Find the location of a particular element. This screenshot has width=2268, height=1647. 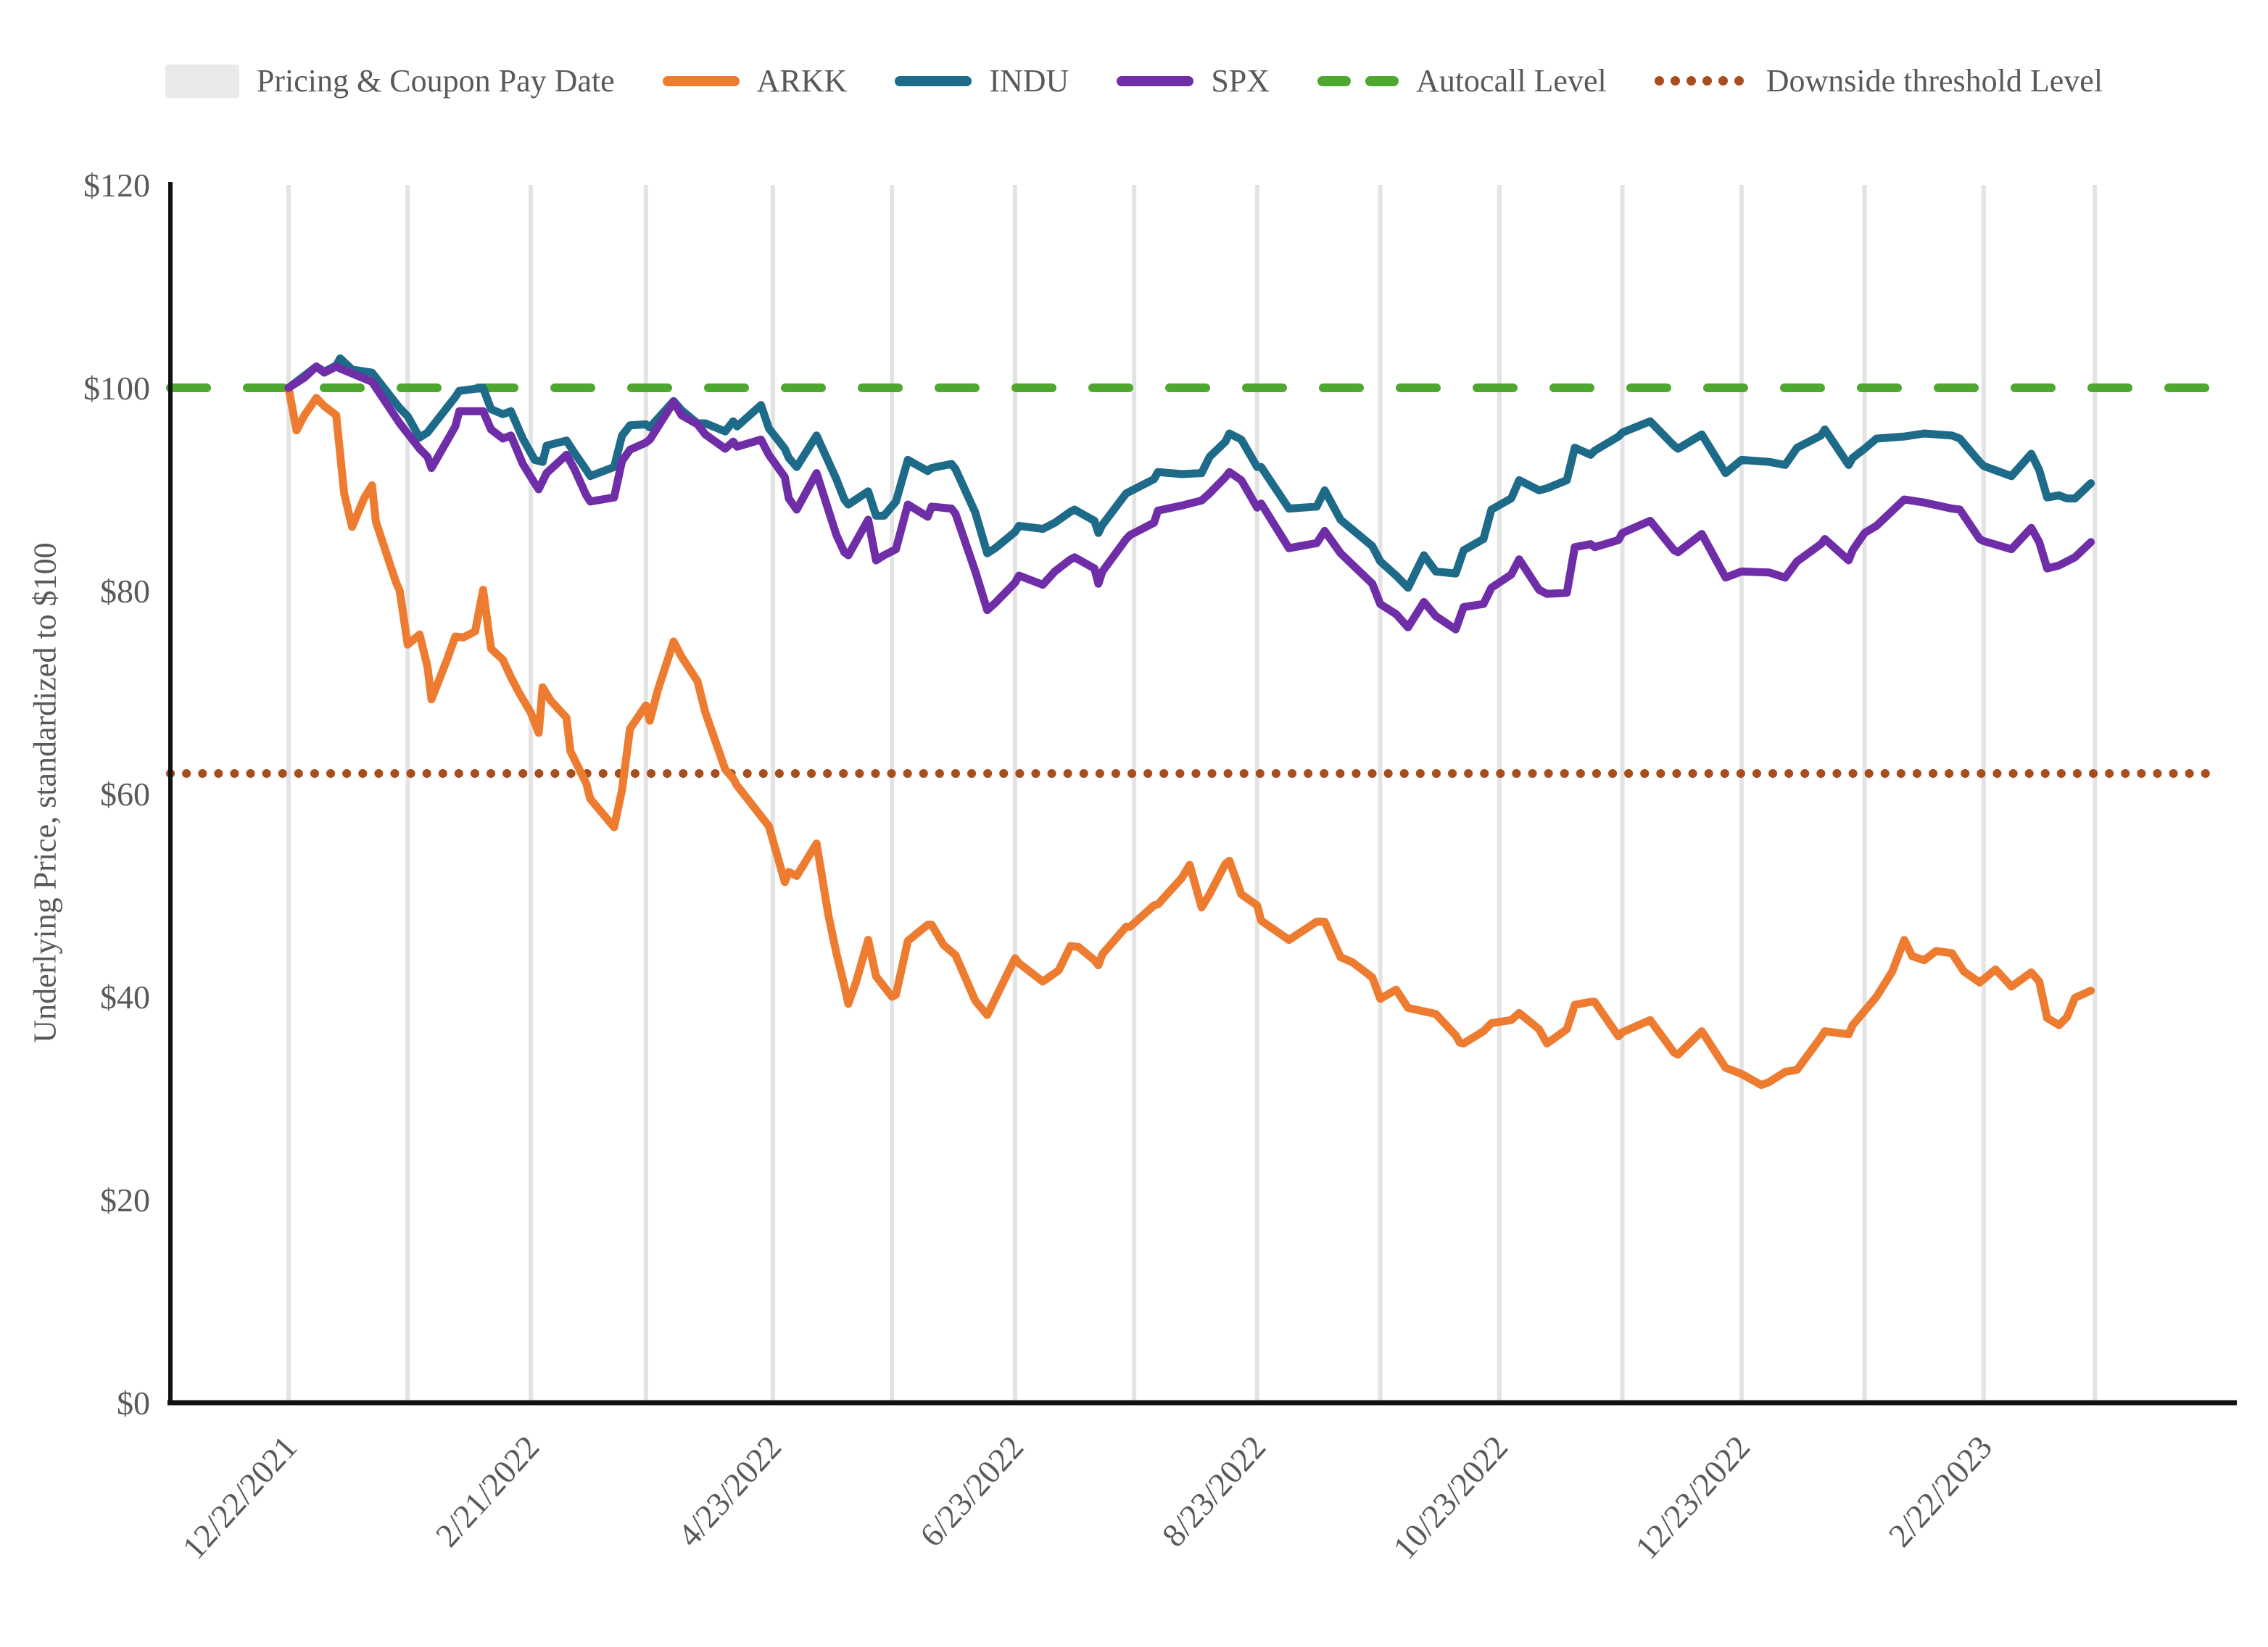

legend-item-threshold: Downside threshold Level is located at coordinates (1878, 80).